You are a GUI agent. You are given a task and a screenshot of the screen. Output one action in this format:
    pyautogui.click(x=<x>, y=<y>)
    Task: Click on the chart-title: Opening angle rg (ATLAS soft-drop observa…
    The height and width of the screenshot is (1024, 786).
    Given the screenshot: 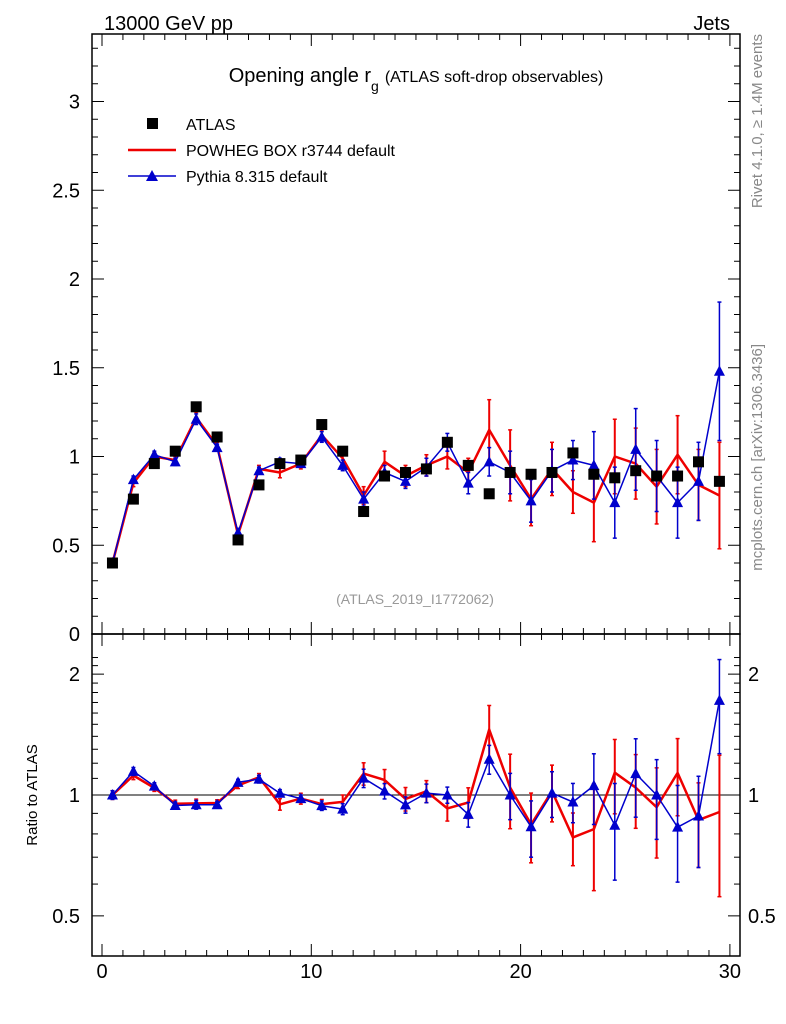 What is the action you would take?
    pyautogui.click(x=416, y=79)
    